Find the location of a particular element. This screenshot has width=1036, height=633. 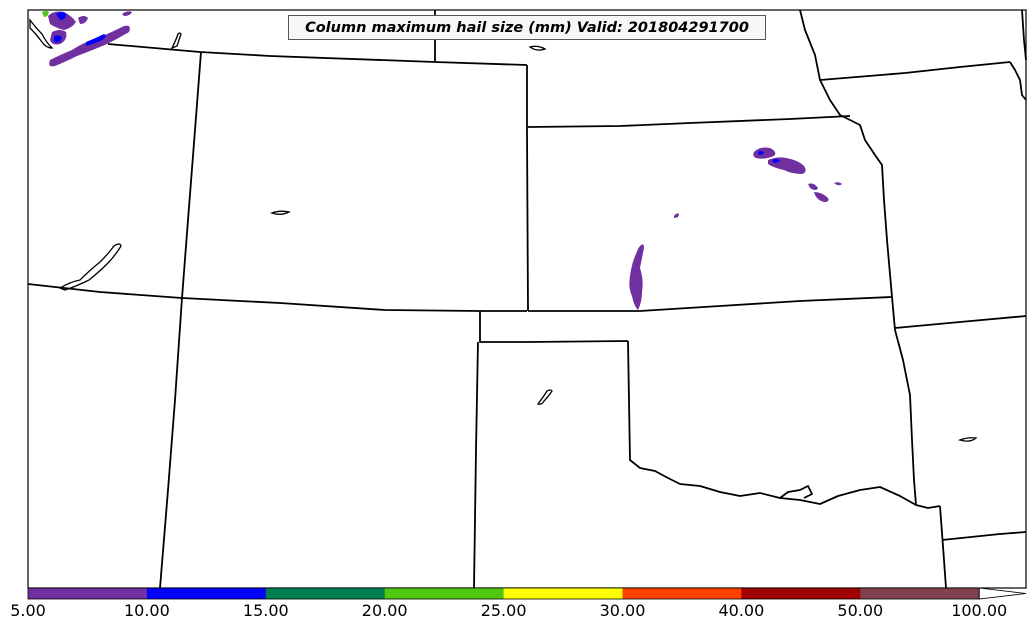

colorbar-tick-label: 20.00 is located at coordinates (384, 610).